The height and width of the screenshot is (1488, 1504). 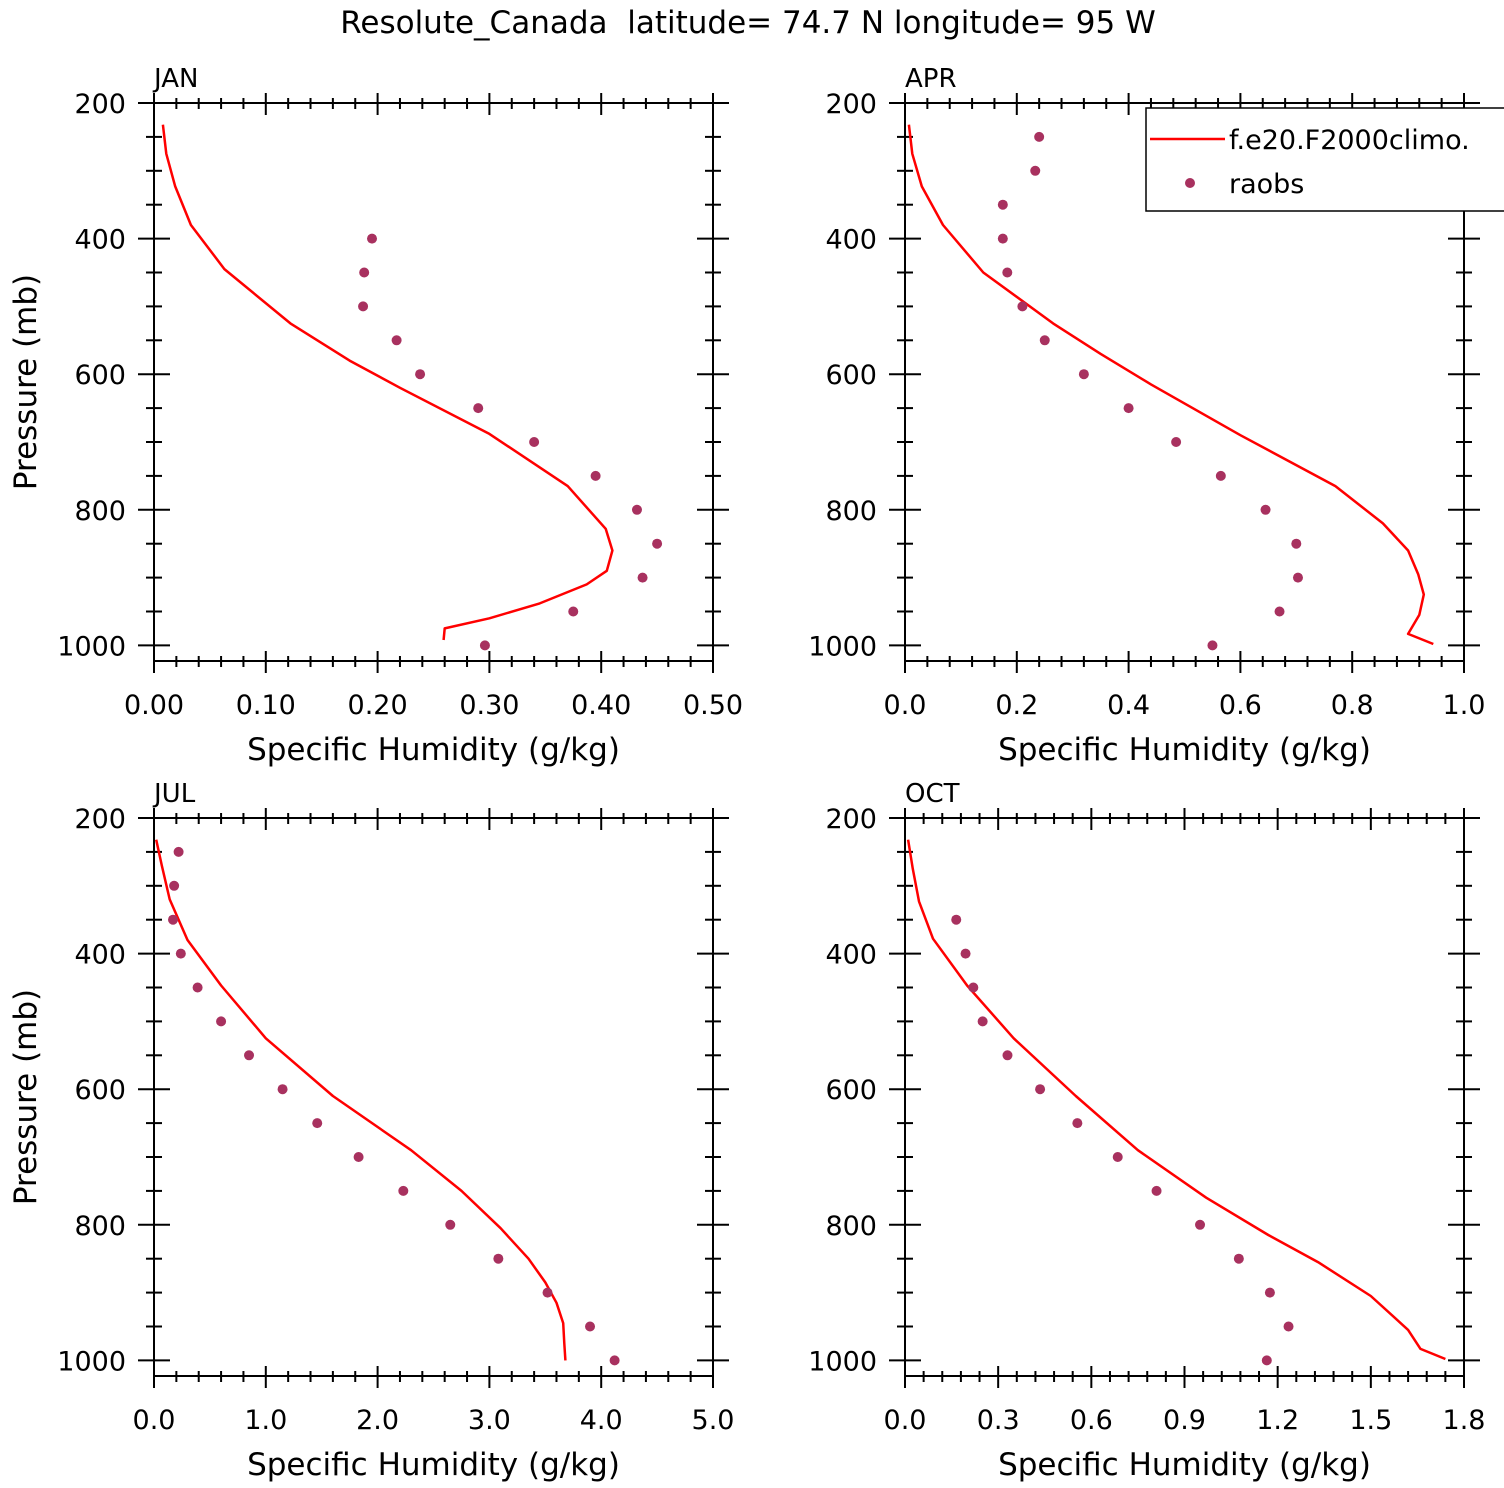 What do you see at coordinates (1016, 705) in the screenshot?
I see `x-tick-label: 0.2` at bounding box center [1016, 705].